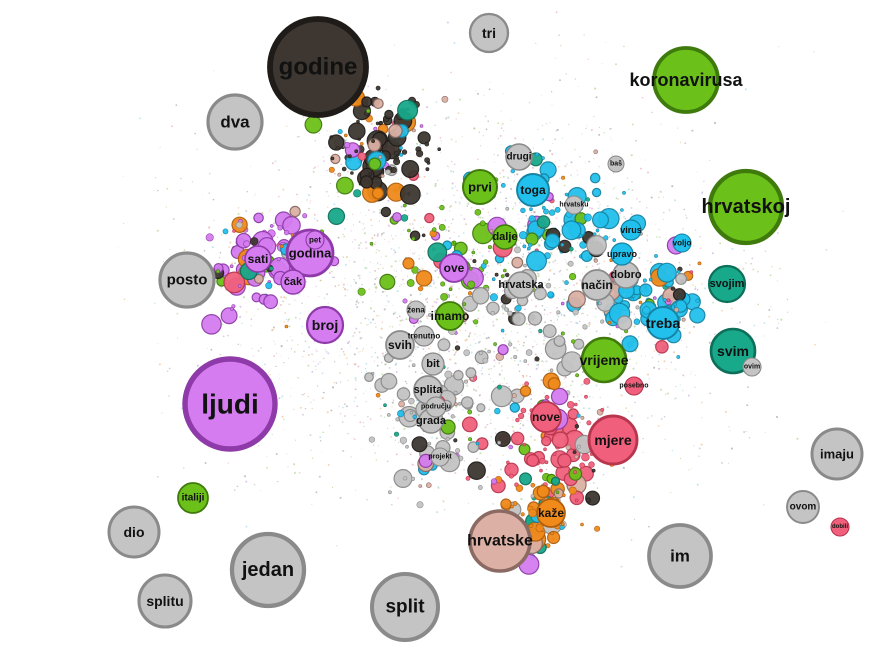 The height and width of the screenshot is (655, 888). Describe the element at coordinates (187, 280) in the screenshot. I see `node-posto: posto` at that location.